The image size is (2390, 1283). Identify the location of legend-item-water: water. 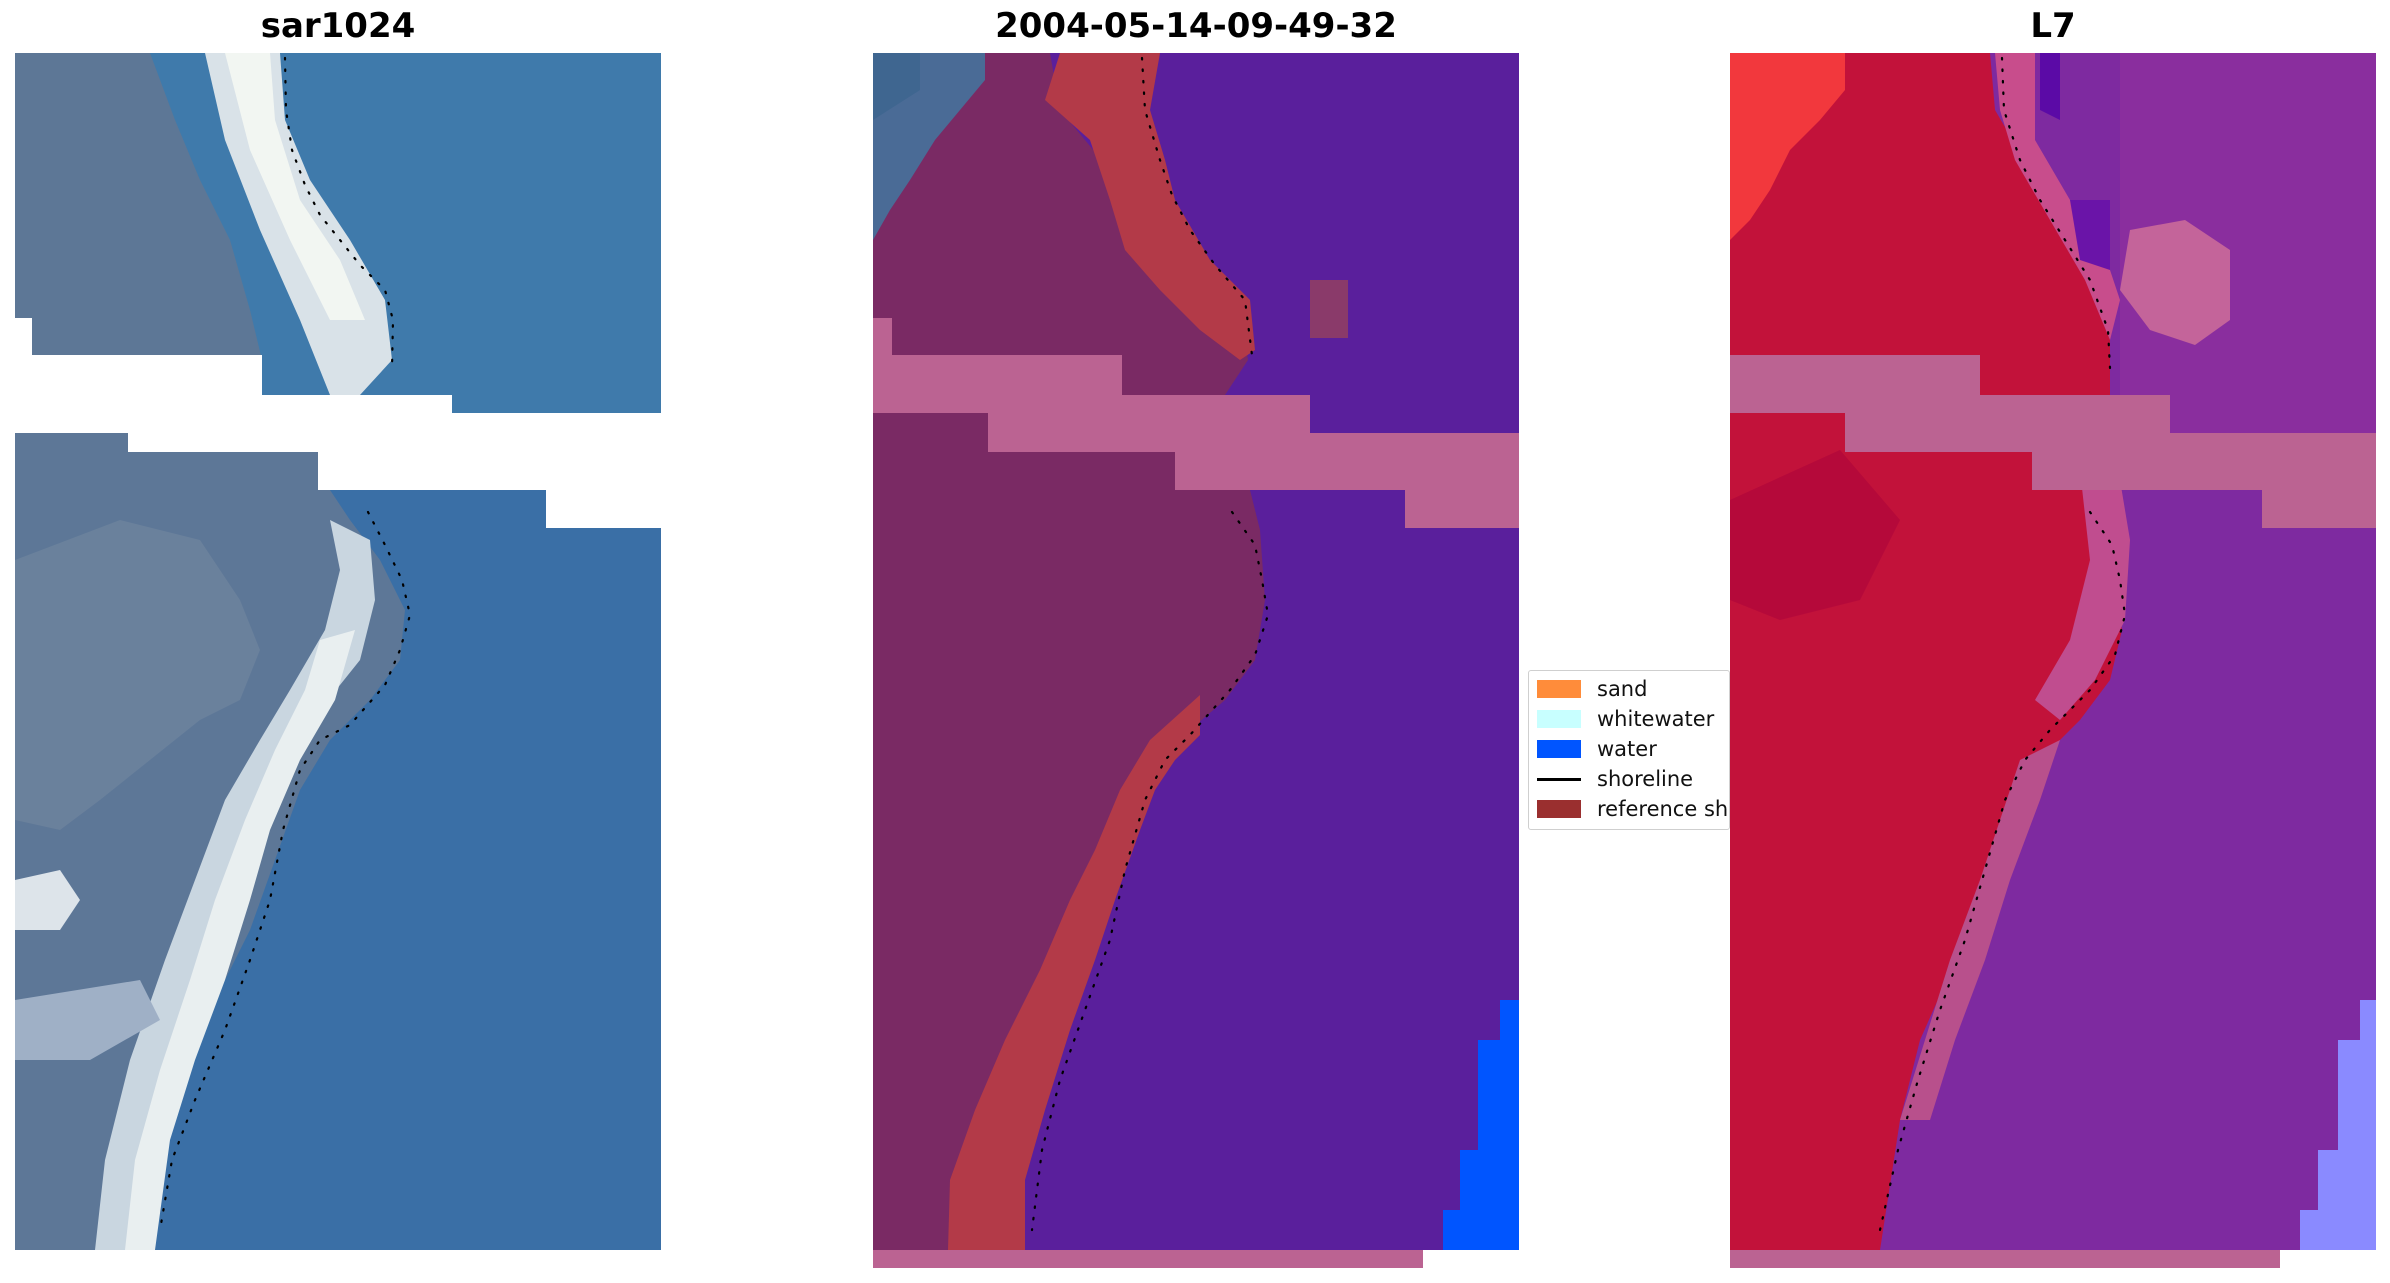
(1597, 749).